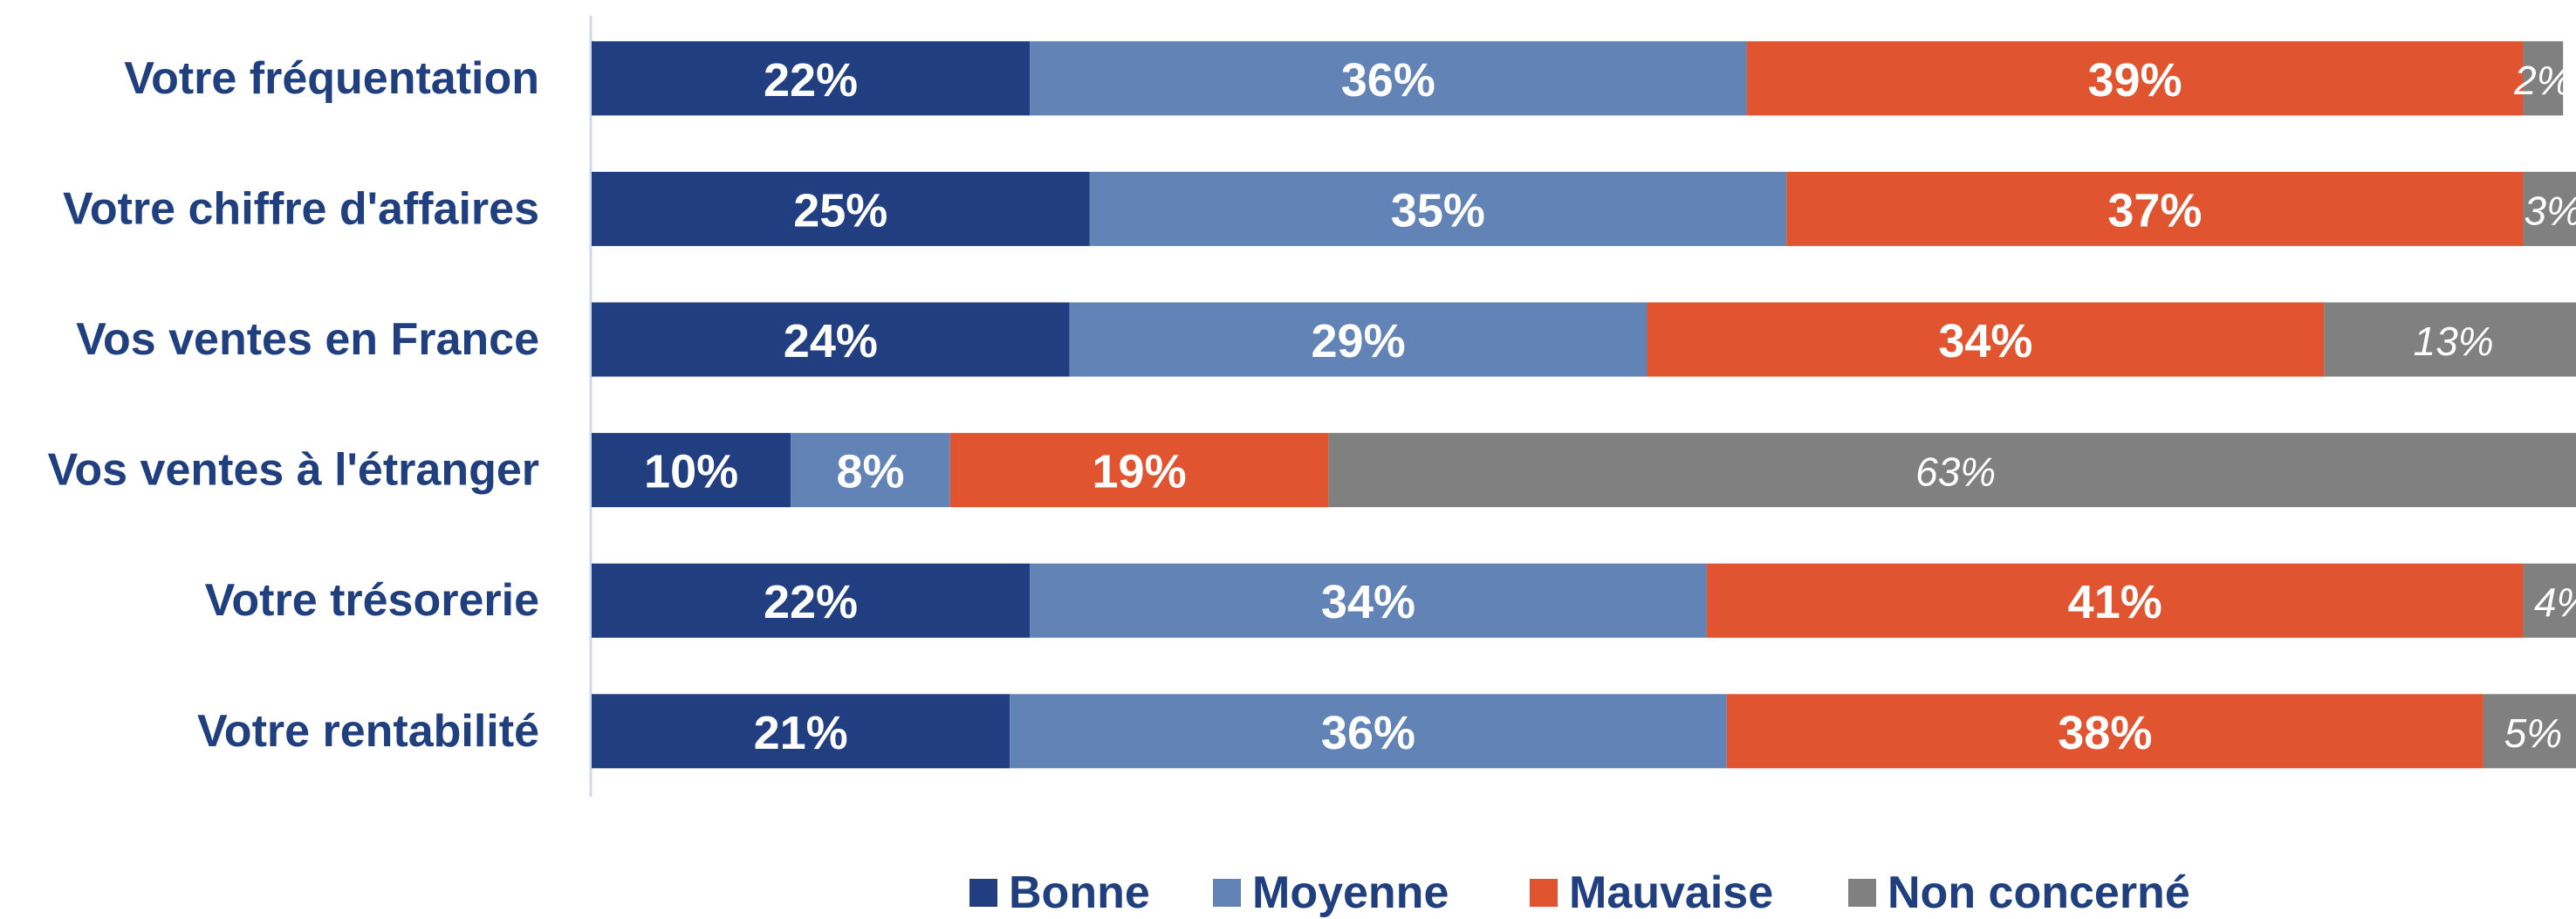 This screenshot has height=919, width=2576. Describe the element at coordinates (2533, 733) in the screenshot. I see `value-label: 5%` at that location.